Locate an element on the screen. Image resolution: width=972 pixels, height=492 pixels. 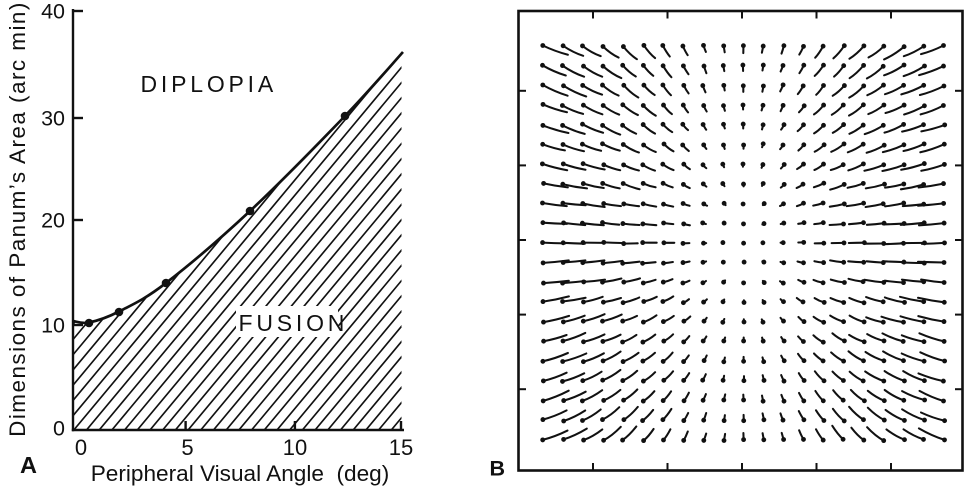
svg-text: B is located at coordinates (498, 469).